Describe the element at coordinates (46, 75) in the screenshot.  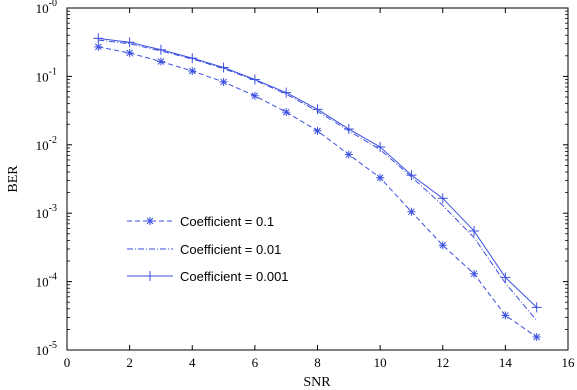
I see `y-tick-label: 10⁻¹` at that location.